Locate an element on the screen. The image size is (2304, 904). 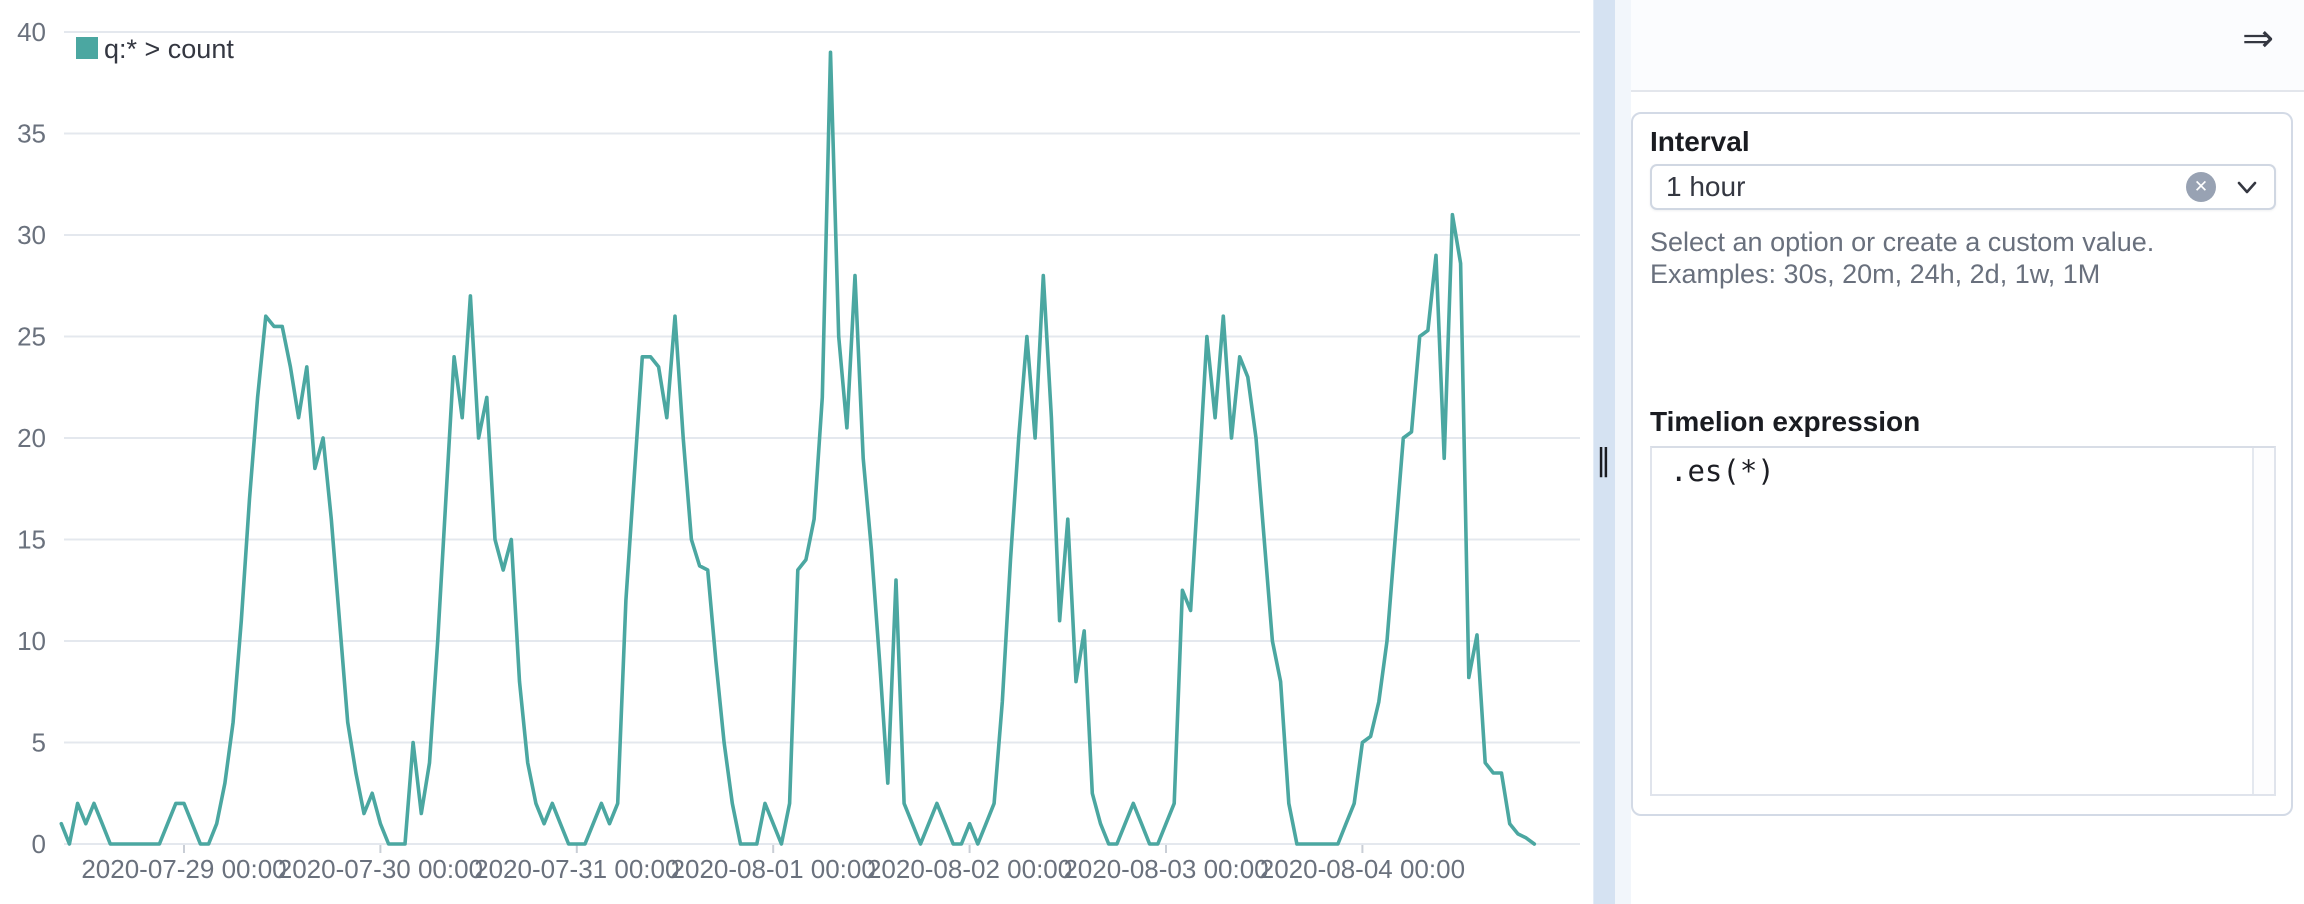
panel-header: ⇒ is located at coordinates (1967, 46).